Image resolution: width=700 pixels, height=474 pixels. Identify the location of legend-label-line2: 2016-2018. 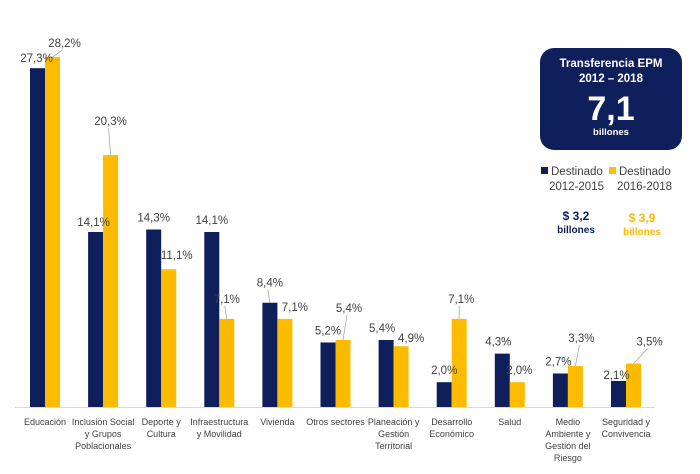
(644, 187).